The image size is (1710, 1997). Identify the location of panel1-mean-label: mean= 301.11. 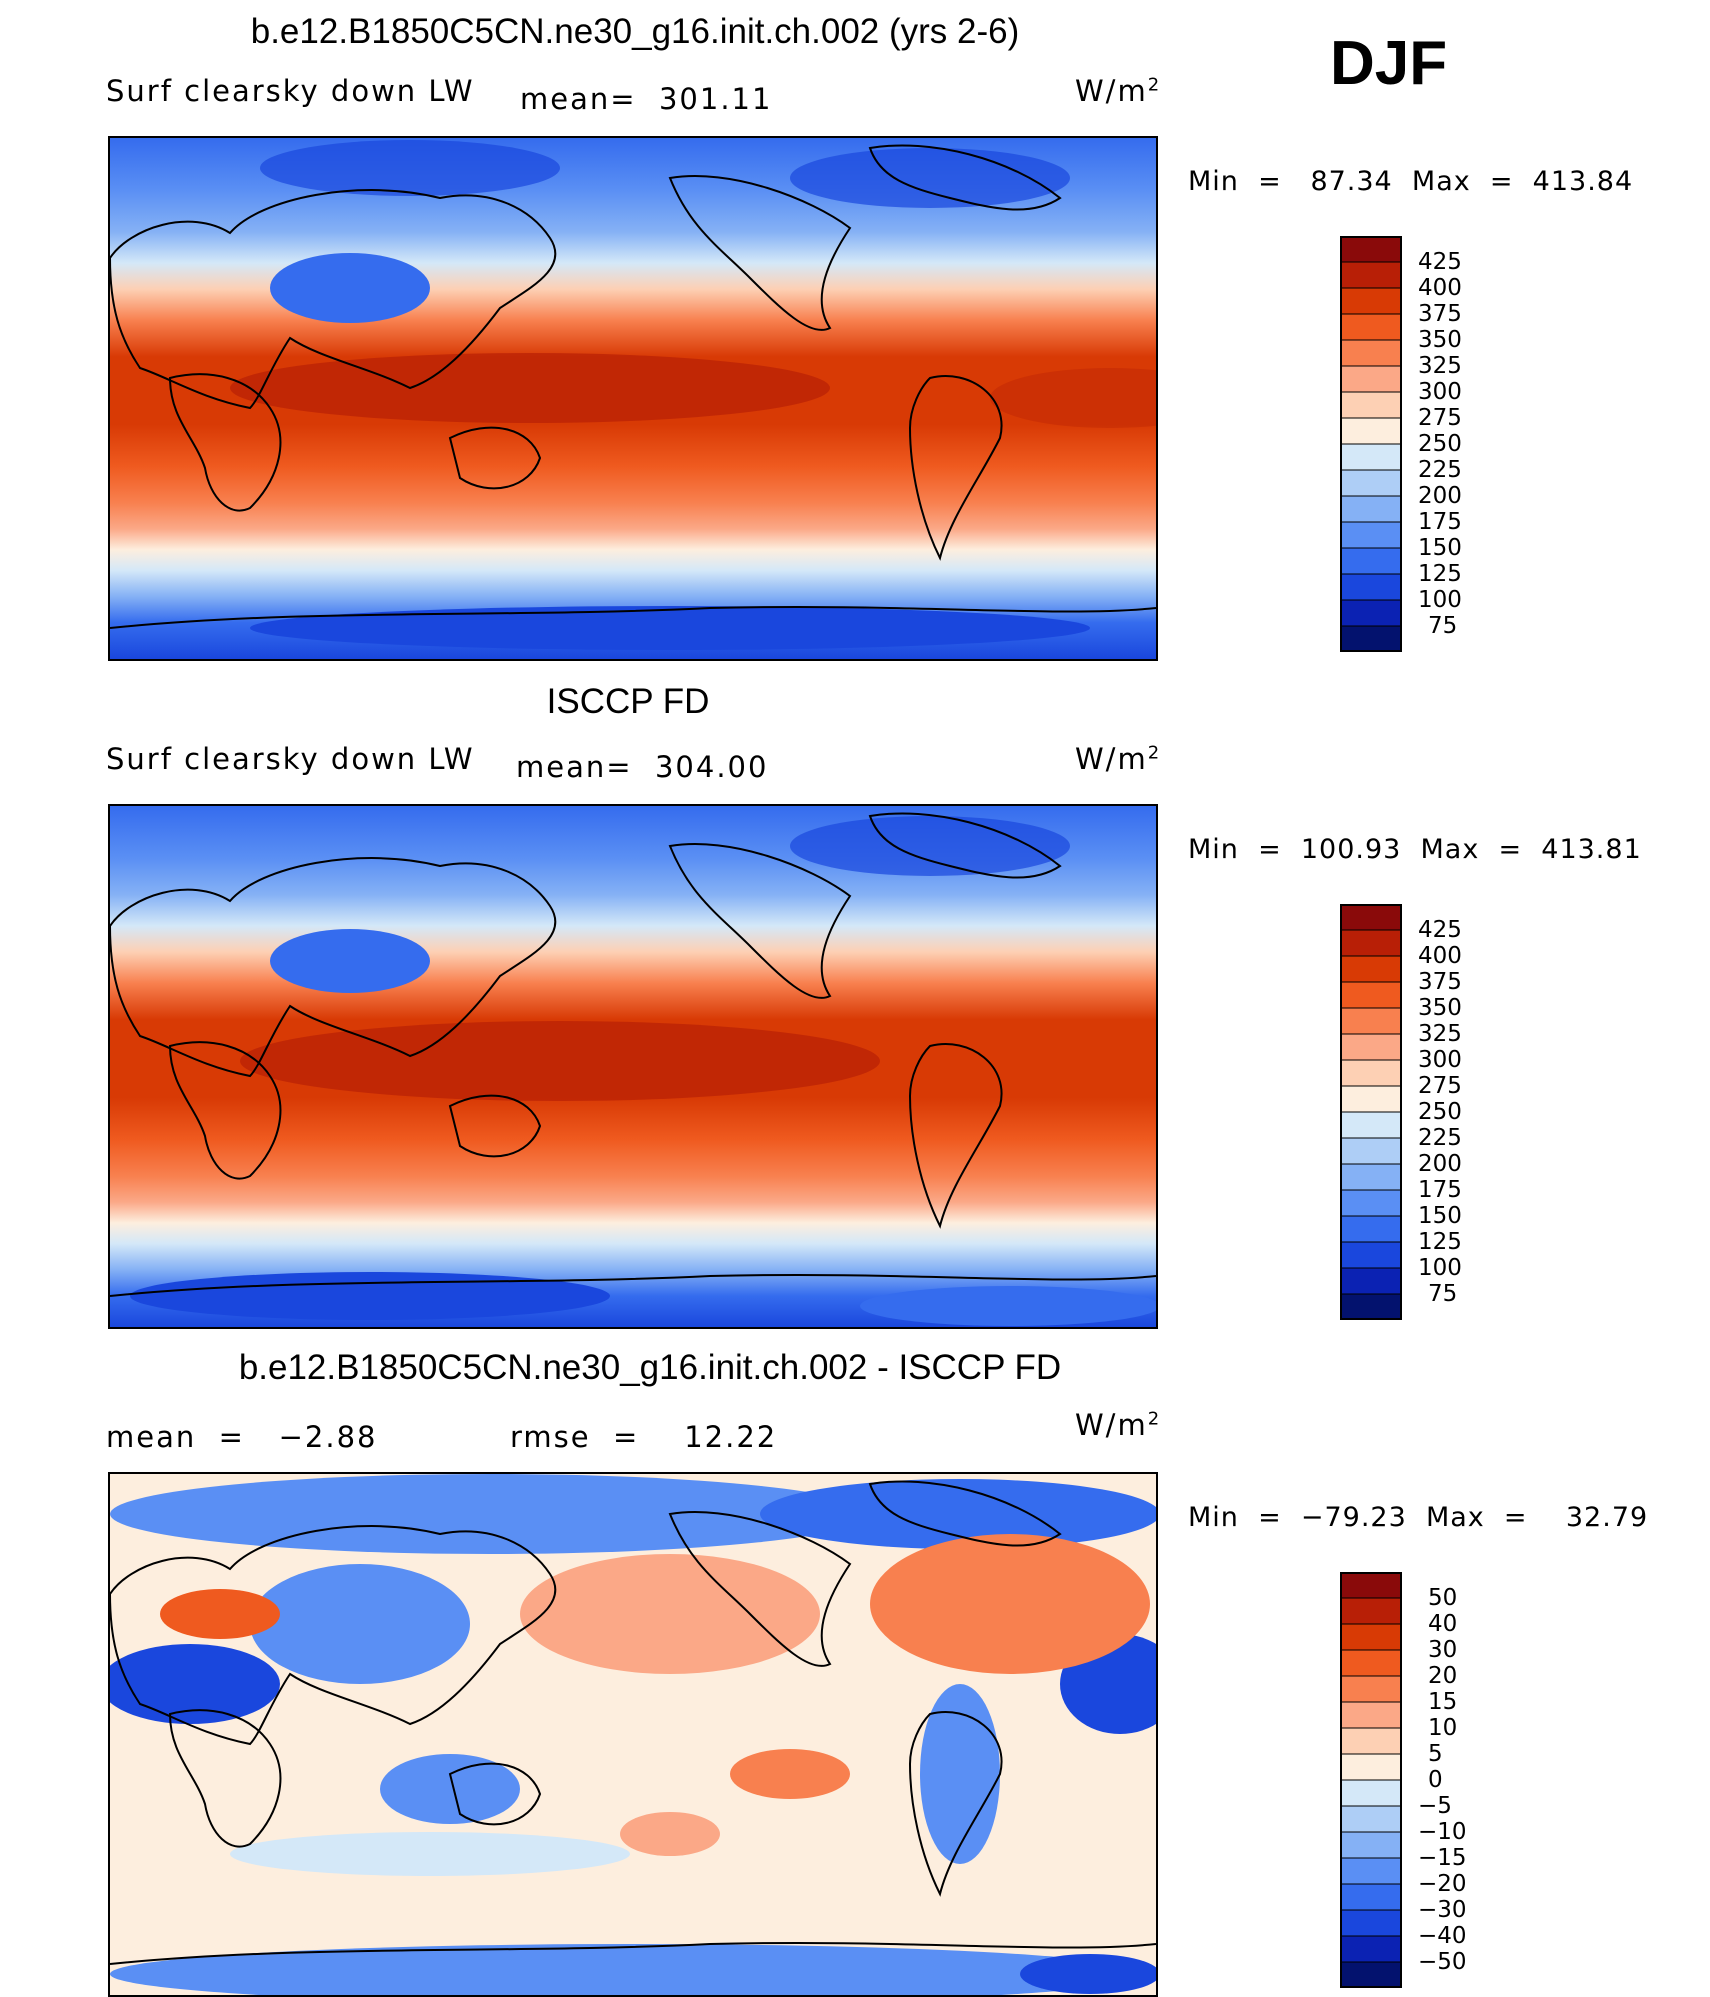
(646, 99).